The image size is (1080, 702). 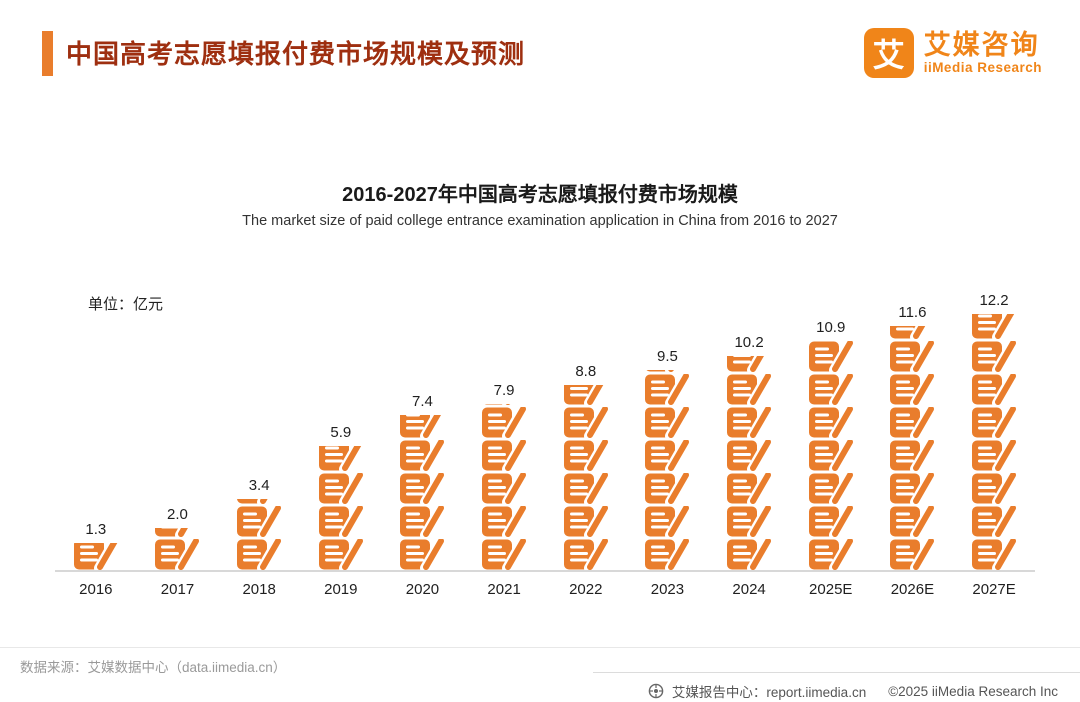 I want to click on bar-column: 12.2, so click(x=994, y=431).